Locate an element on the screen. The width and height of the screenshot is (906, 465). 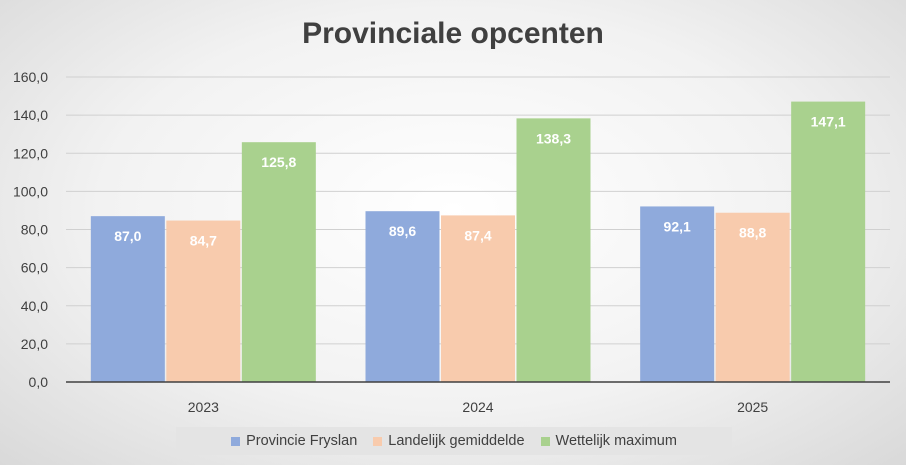
y-axis-tick-labels: 0,0 20,0 40,0 60,0 80,0 100,0 120,0 140,0 160,0 is located at coordinates (30, 229).